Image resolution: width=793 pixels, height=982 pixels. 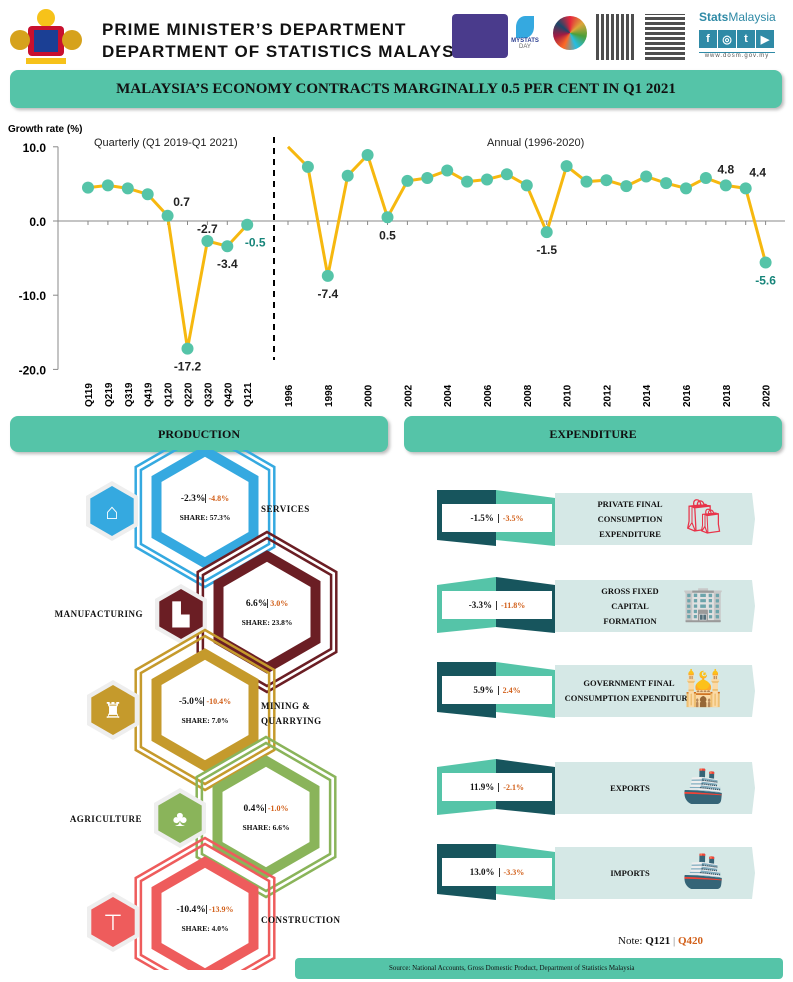 What do you see at coordinates (467, 181) in the screenshot?
I see `annual-point-2005` at bounding box center [467, 181].